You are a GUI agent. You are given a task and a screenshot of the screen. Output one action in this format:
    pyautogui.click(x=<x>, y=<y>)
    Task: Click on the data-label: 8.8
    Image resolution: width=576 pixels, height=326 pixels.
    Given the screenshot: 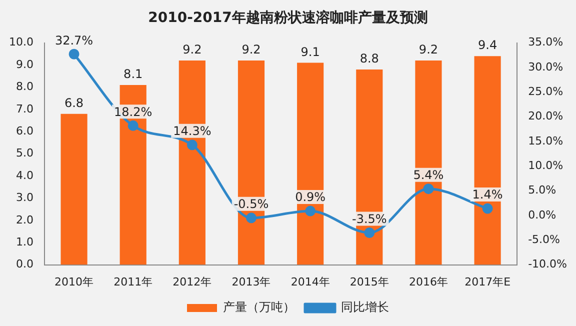 What is the action you would take?
    pyautogui.click(x=369, y=59)
    